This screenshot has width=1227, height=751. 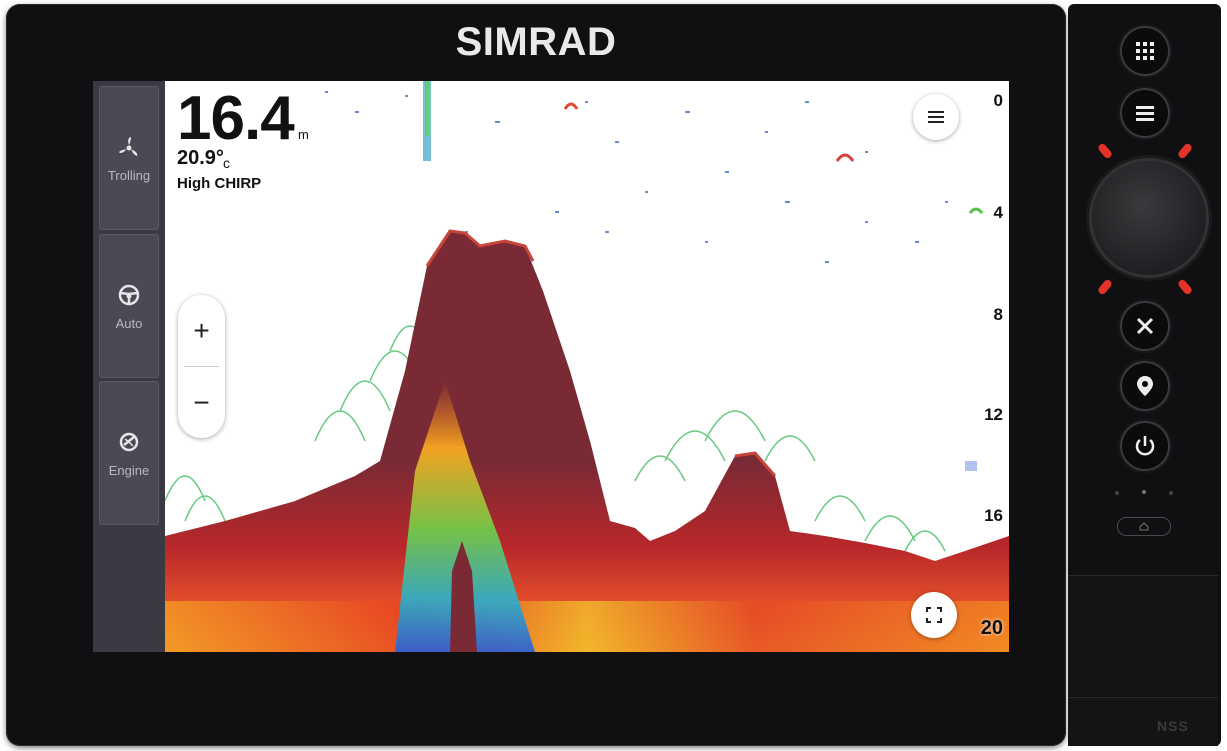 I want to click on power-icon, so click(x=1145, y=446).